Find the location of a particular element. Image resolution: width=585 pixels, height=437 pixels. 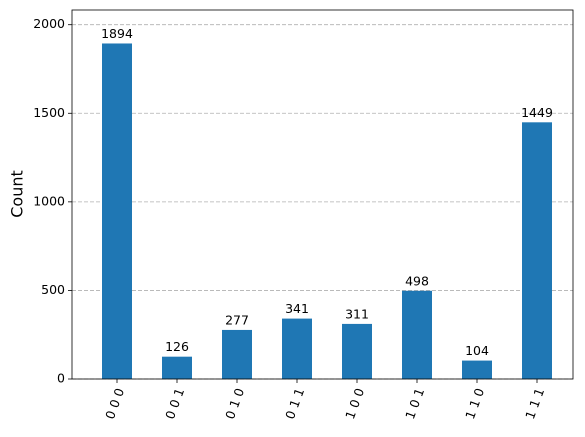

data-label: 1449 is located at coordinates (537, 112).